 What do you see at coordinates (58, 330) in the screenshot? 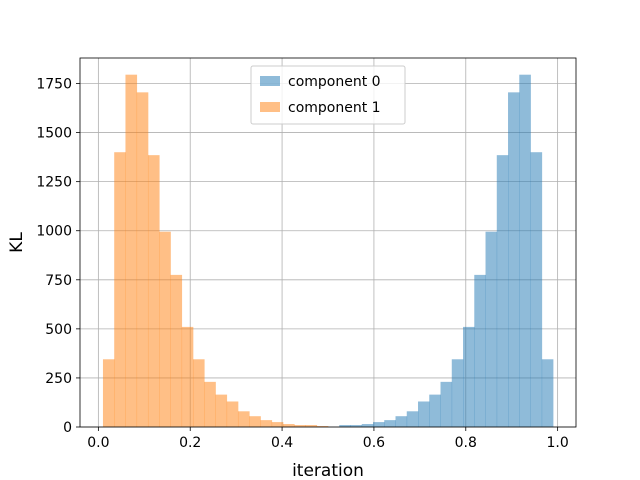
I see `y-tick-label-2: 500` at bounding box center [58, 330].